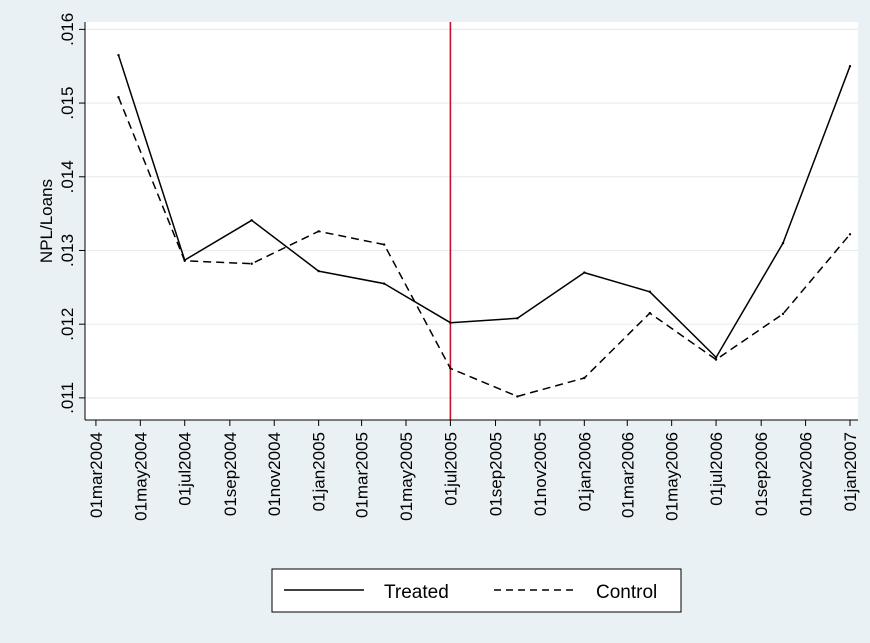 This screenshot has height=643, width=870. What do you see at coordinates (362, 475) in the screenshot?
I see `x-tick-label: 01mar2005` at bounding box center [362, 475].